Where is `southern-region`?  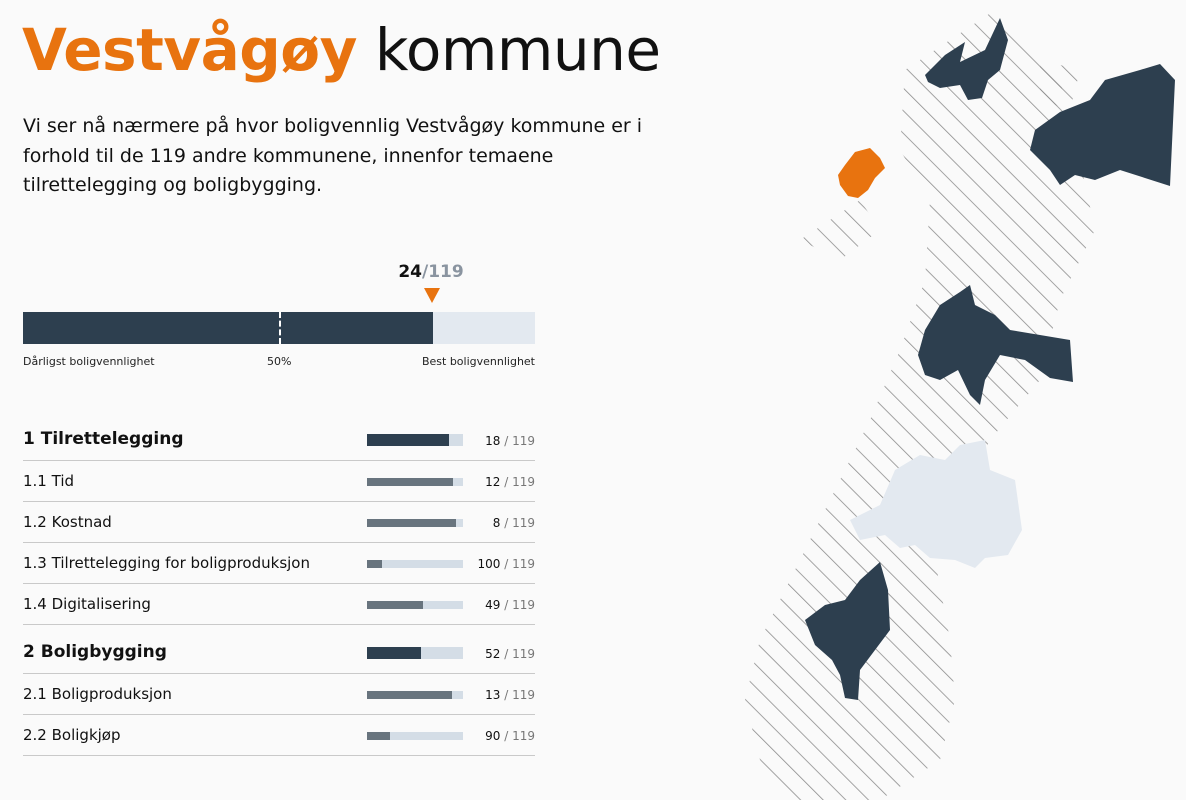
southern-region is located at coordinates (847, 631).